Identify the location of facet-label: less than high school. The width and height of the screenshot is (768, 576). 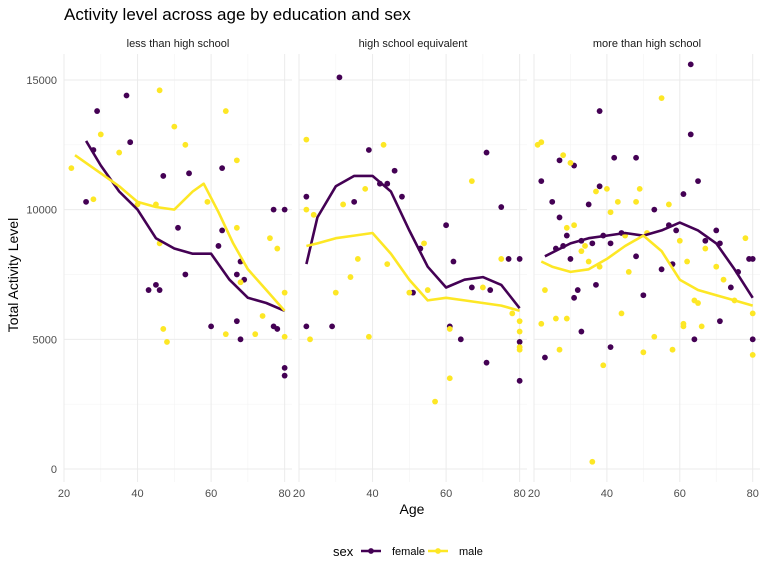
(178, 44).